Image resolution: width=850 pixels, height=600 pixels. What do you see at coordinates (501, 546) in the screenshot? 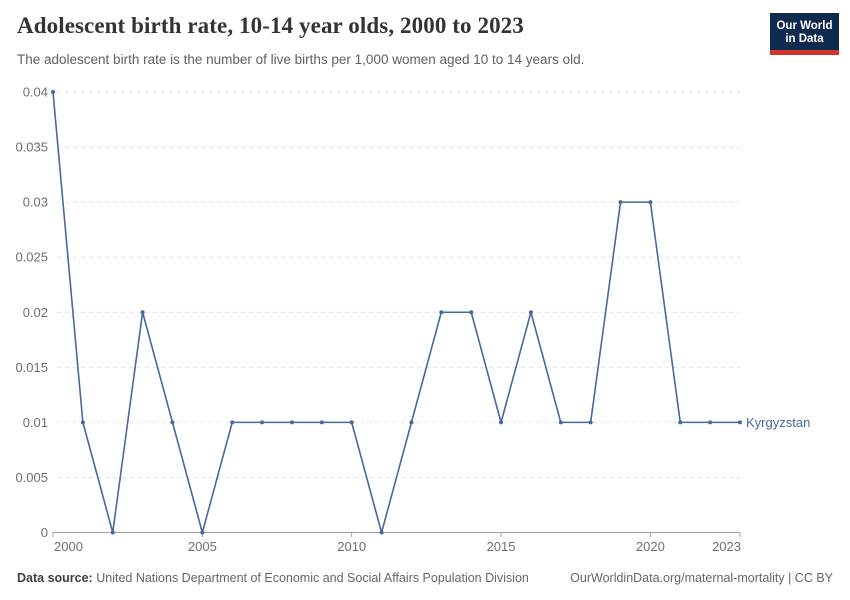
I see `x-axis-tick-label: 2015` at bounding box center [501, 546].